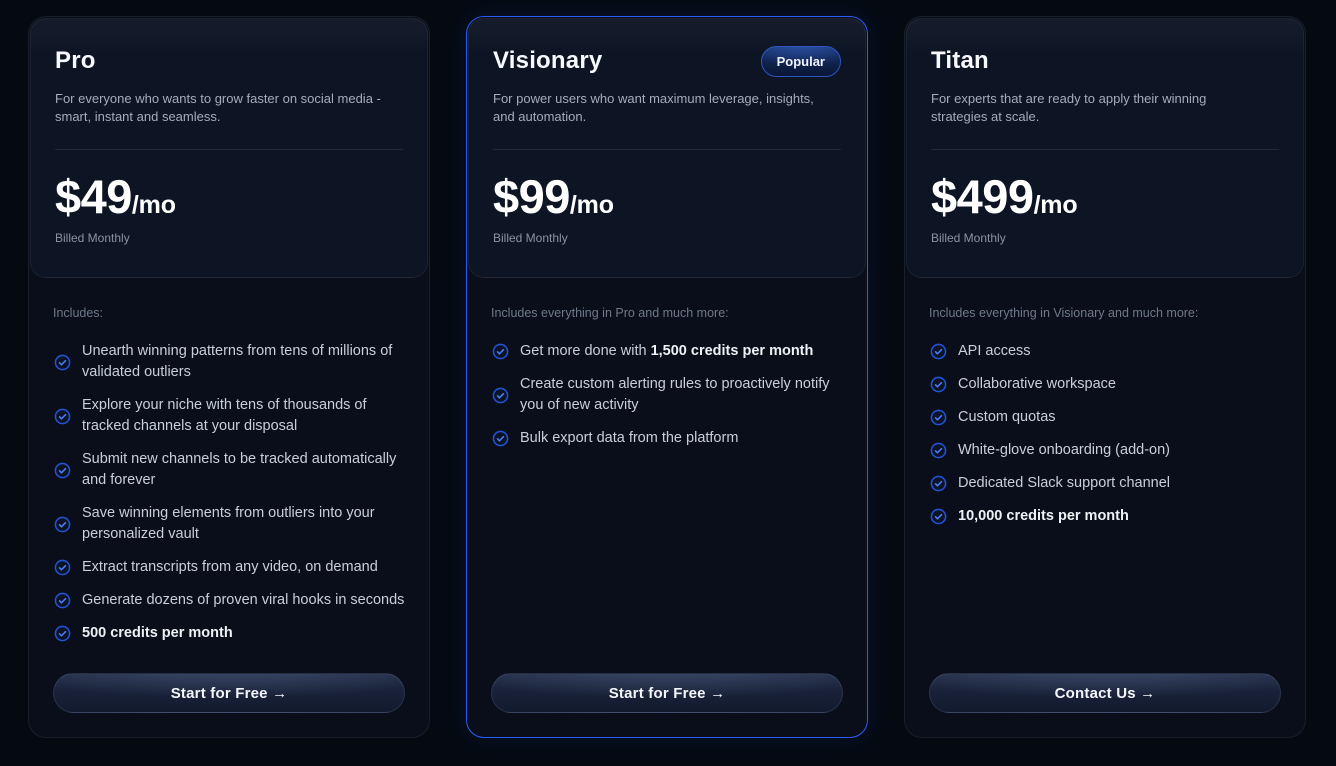 Image resolution: width=1336 pixels, height=766 pixels. Describe the element at coordinates (1105, 61) in the screenshot. I see `titan-title-row: Titan` at that location.